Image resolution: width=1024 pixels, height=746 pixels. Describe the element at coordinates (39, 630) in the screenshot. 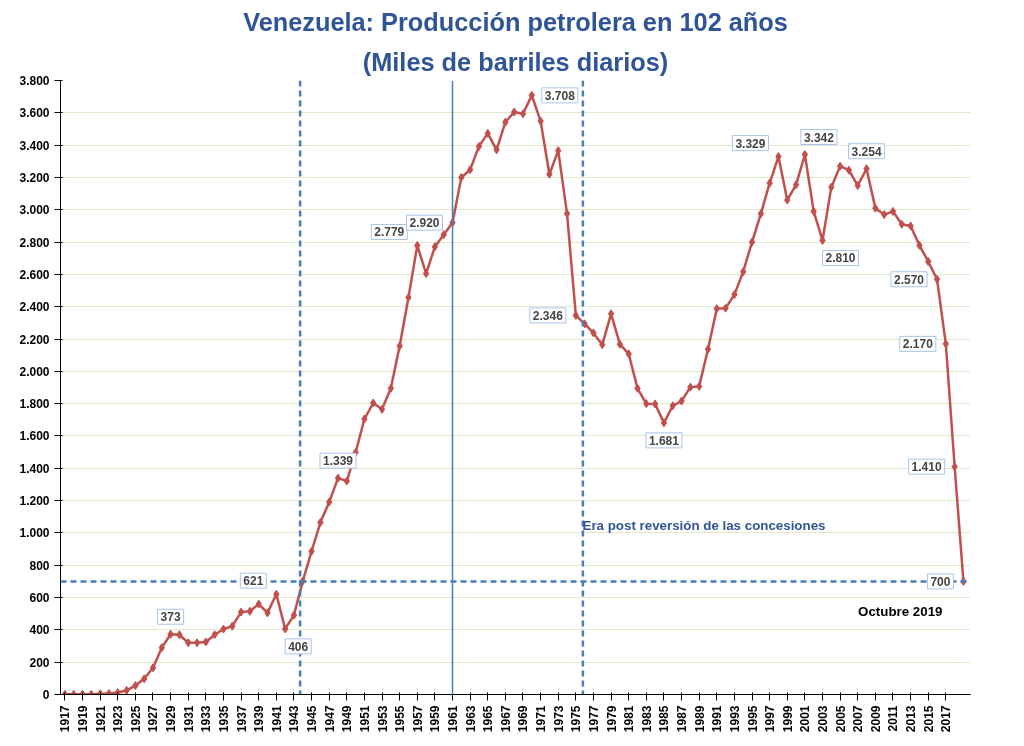

I see `y-tick-label: 400` at that location.